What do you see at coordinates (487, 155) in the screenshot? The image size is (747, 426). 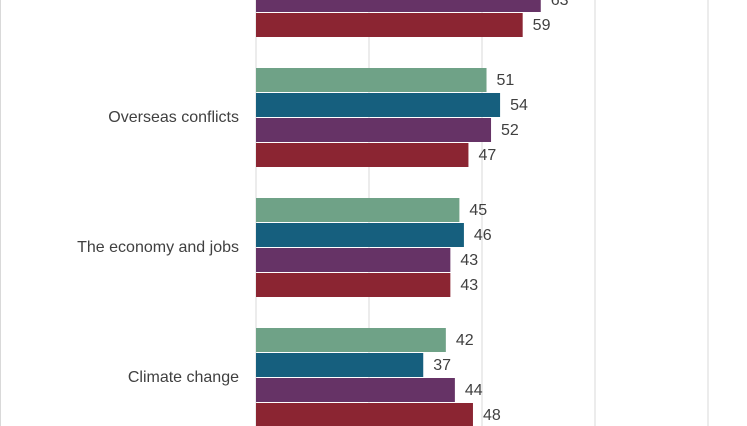 I see `value-label: 47` at bounding box center [487, 155].